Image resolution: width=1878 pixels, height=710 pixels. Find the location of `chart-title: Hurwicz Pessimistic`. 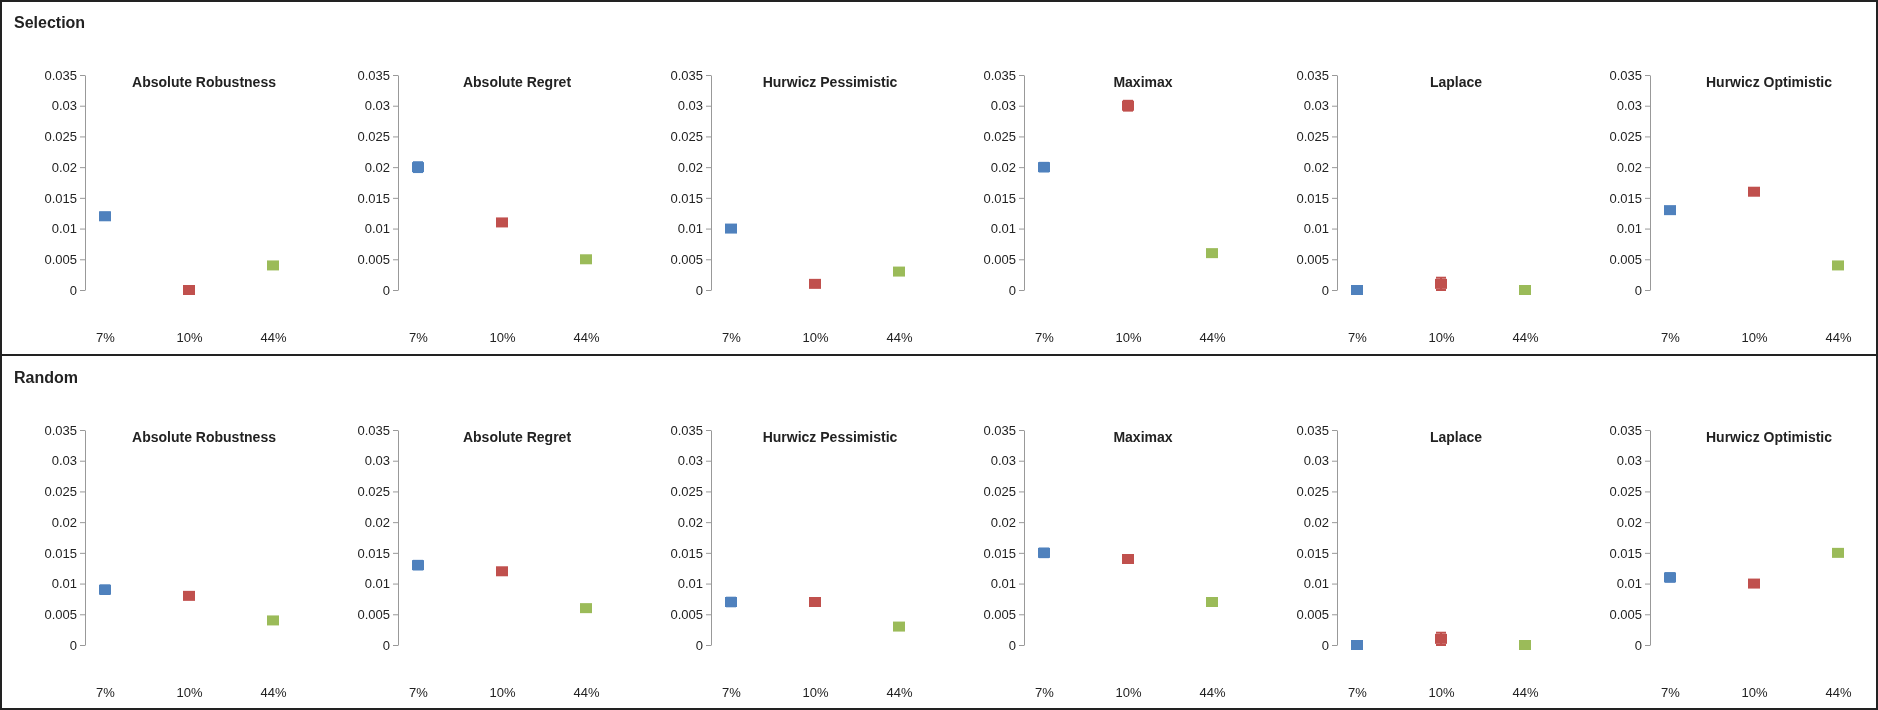

chart-title: Hurwicz Pessimistic is located at coordinates (830, 437).